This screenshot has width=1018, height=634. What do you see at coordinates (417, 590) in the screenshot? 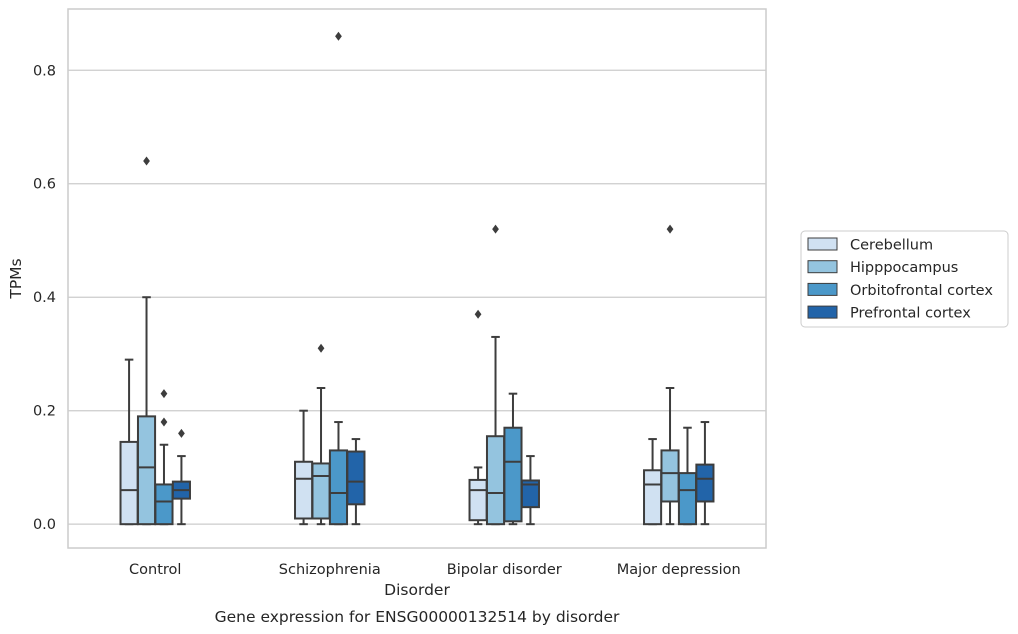
I see `x-axis-label: Disorder` at bounding box center [417, 590].